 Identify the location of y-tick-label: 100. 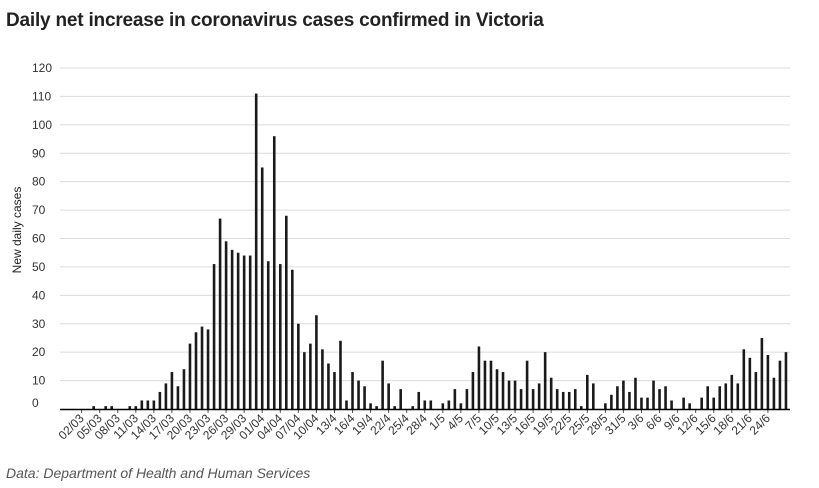
(42, 125).